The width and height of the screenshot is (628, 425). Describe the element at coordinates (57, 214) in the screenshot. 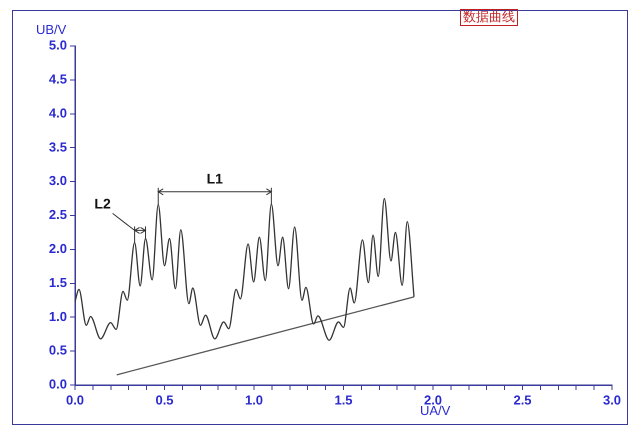

I see `y-tick-label: 2.5` at that location.